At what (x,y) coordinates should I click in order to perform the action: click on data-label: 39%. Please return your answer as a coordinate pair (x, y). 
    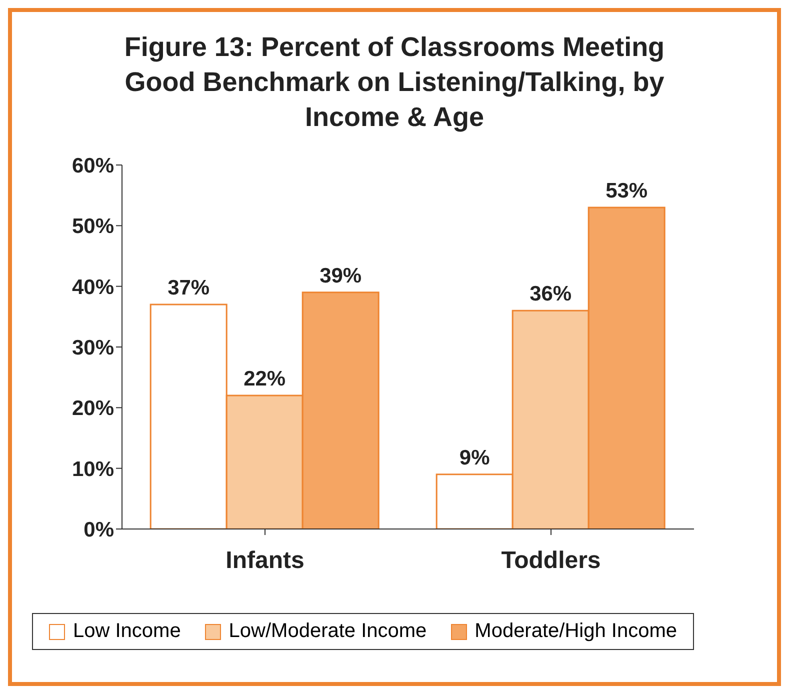
    Looking at the image, I should click on (341, 276).